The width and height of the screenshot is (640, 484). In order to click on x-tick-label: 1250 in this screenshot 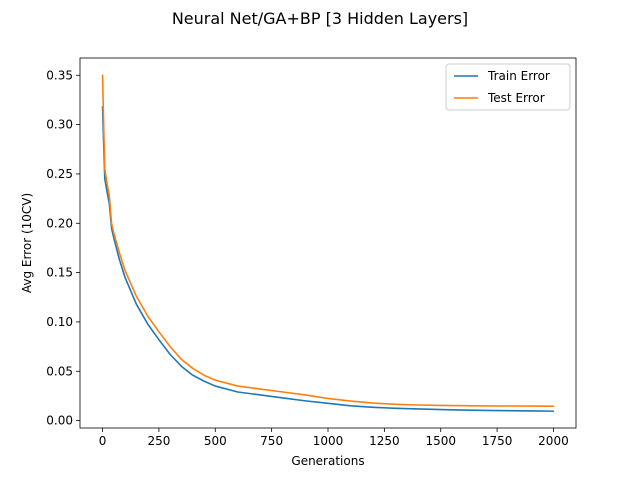, I will do `click(384, 441)`.